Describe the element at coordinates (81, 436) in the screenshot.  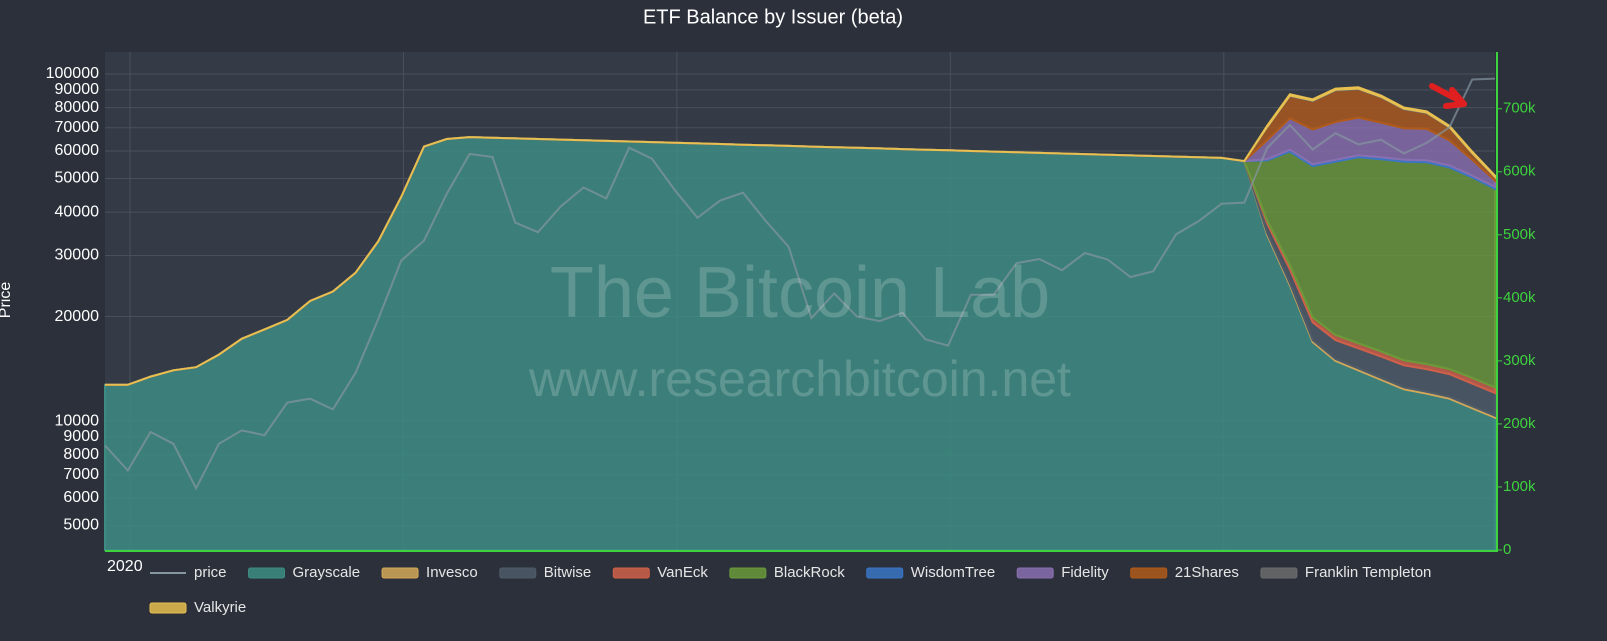
I see `y-tick-label: 9000` at that location.